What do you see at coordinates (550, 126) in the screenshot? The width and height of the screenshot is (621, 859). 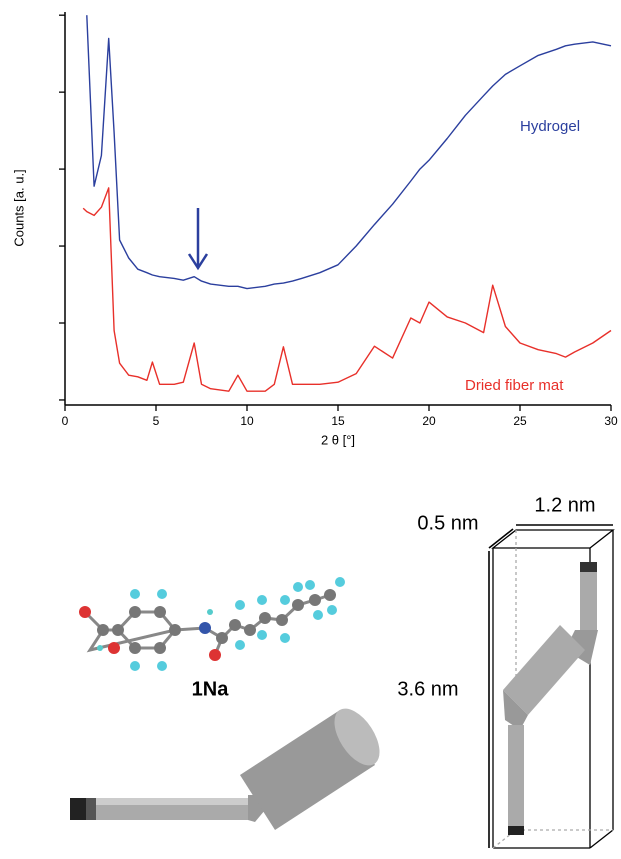 I see `annotation: Hydrogel` at bounding box center [550, 126].